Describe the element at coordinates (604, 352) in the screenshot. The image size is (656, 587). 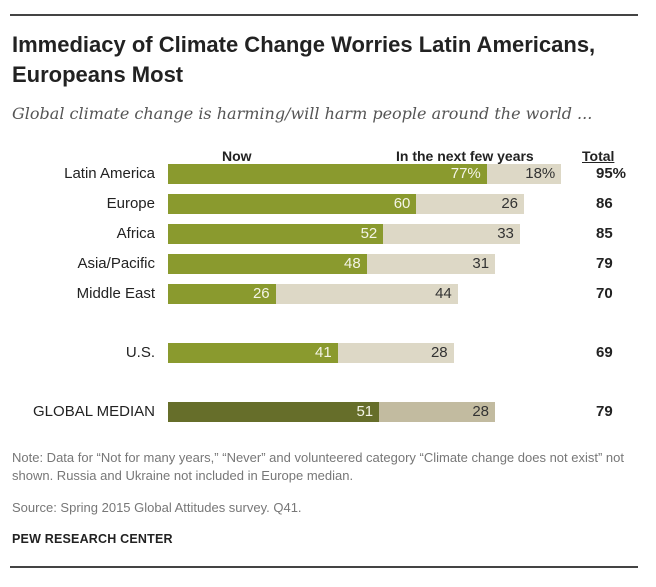
I see `total-value-u-s: 69` at that location.